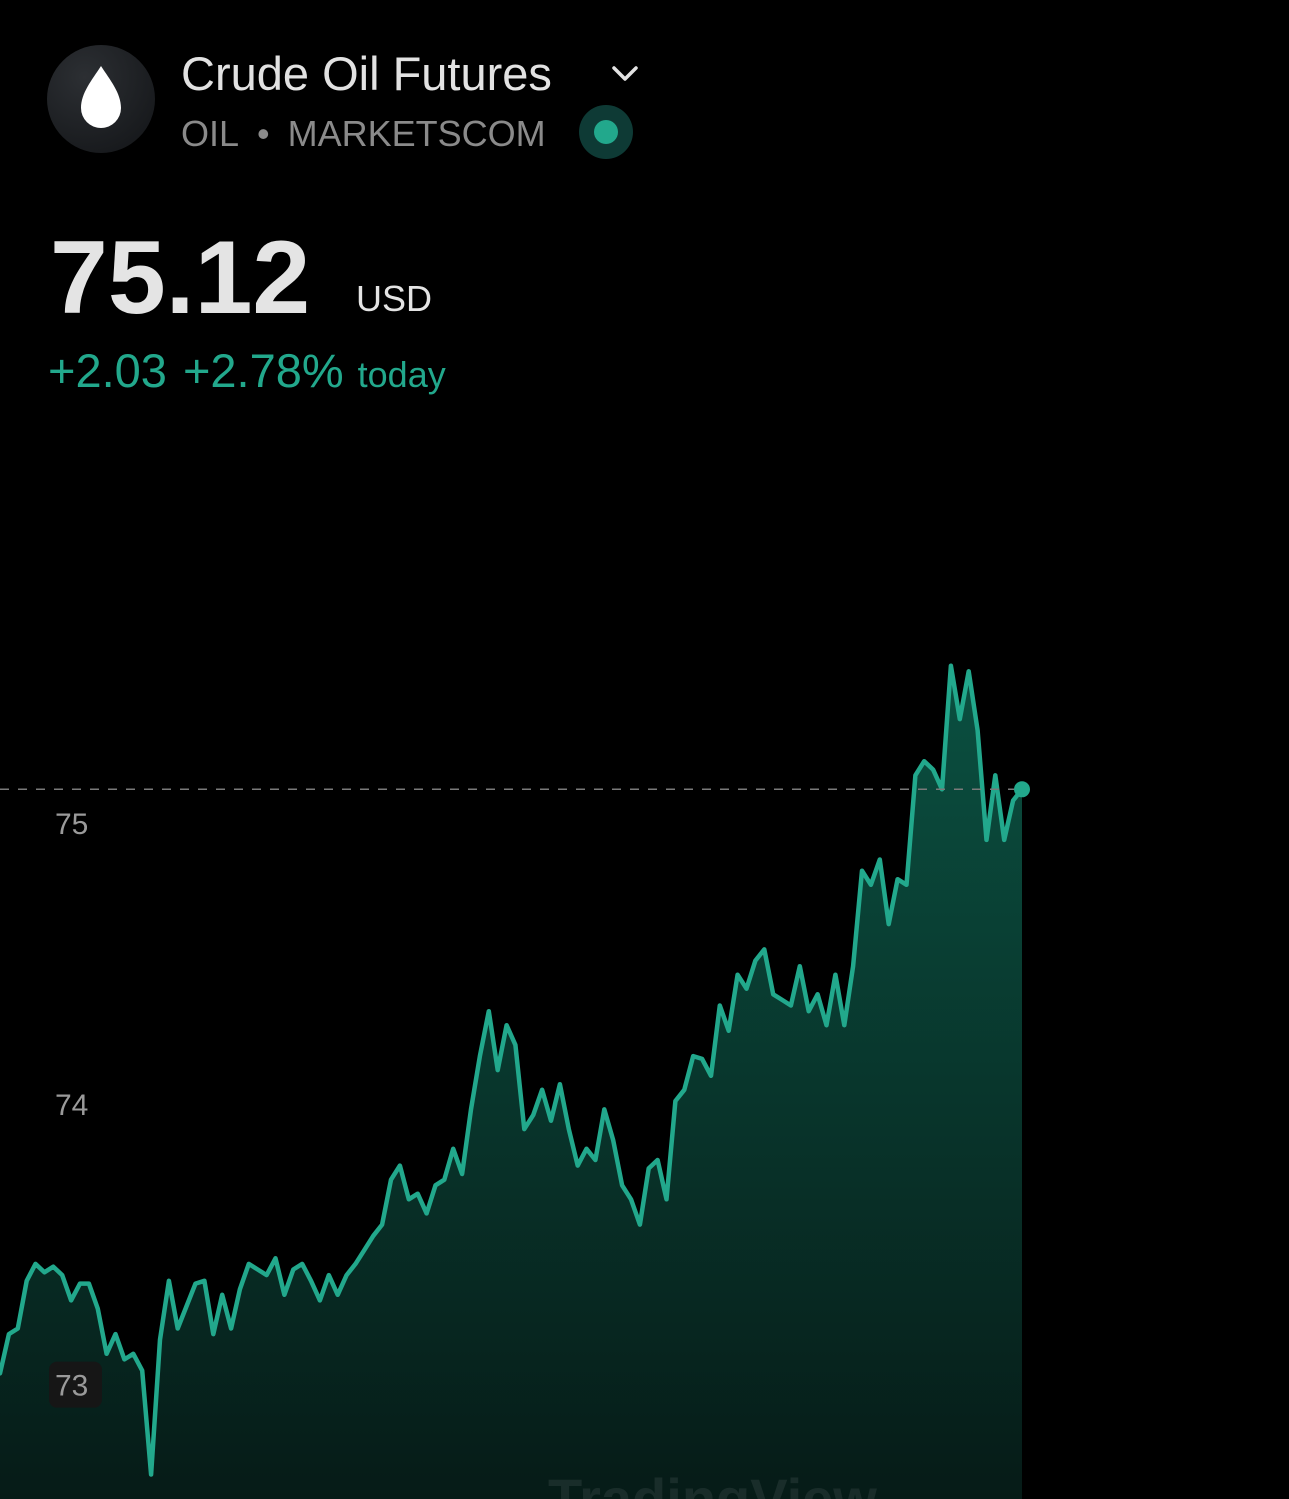  I want to click on period: today, so click(402, 374).